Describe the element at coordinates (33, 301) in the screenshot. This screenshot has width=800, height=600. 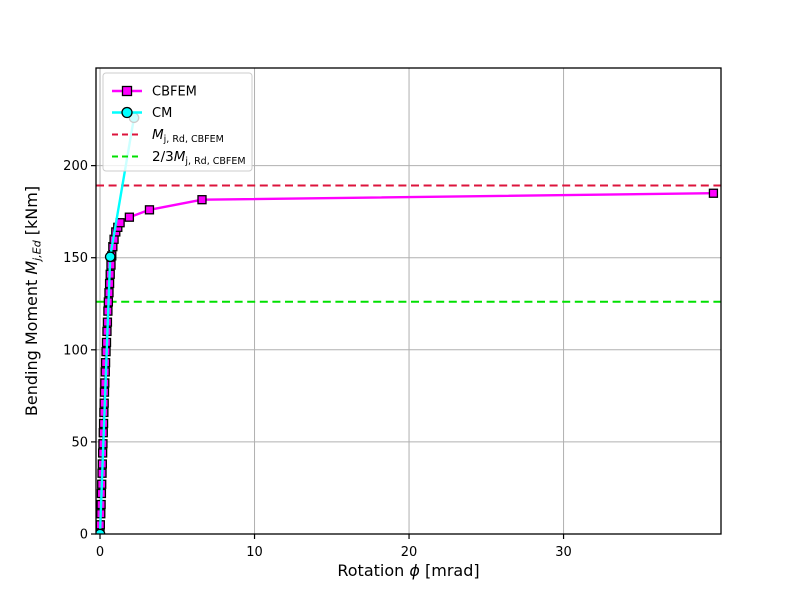
I see `y-axis-label: Bending Moment Mj,Ed [kNm]` at that location.